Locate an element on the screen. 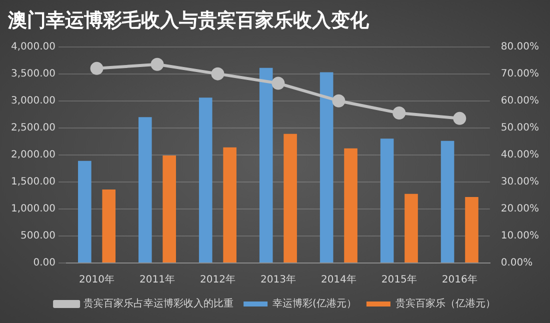 This screenshot has width=550, height=323. x-tick-label: 2010年 is located at coordinates (96, 280).